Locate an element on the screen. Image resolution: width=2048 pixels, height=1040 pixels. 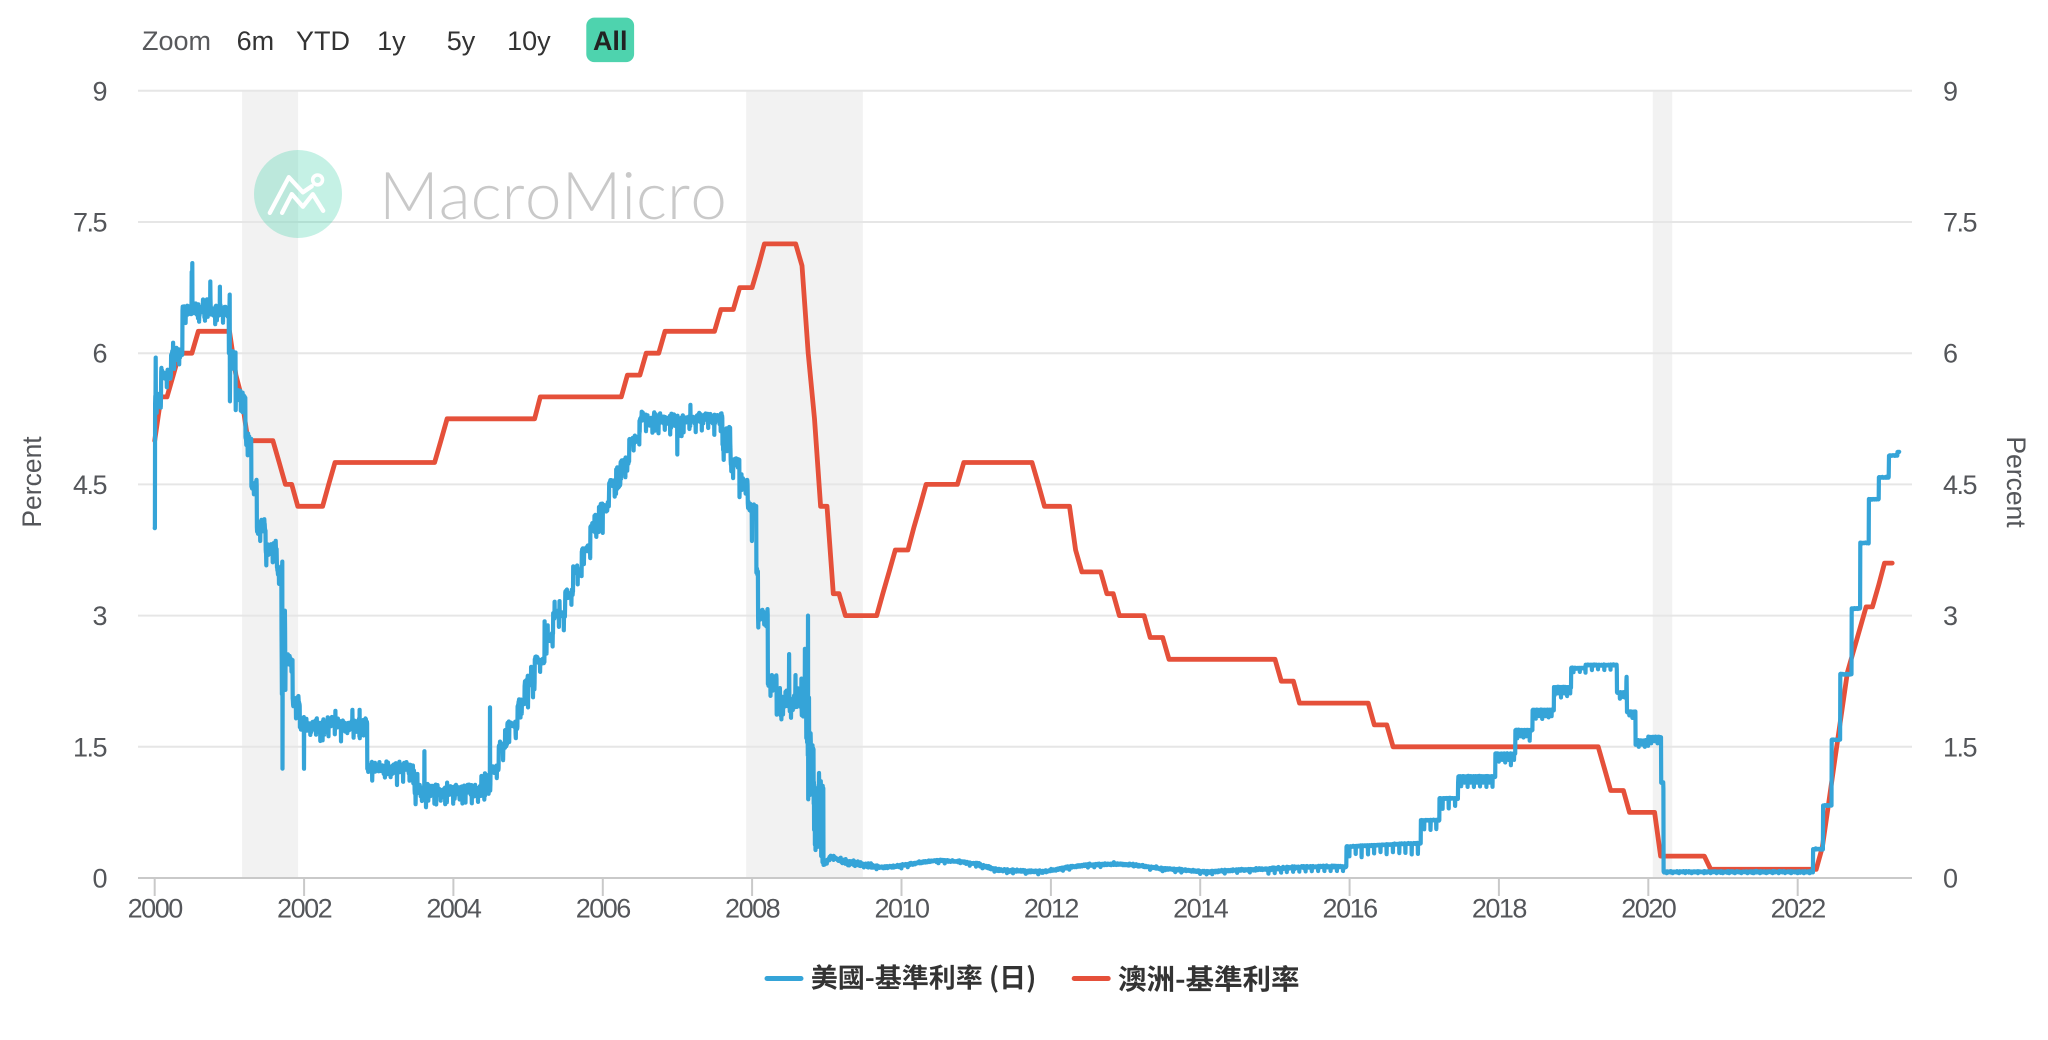
svg-text: 1y is located at coordinates (391, 41).